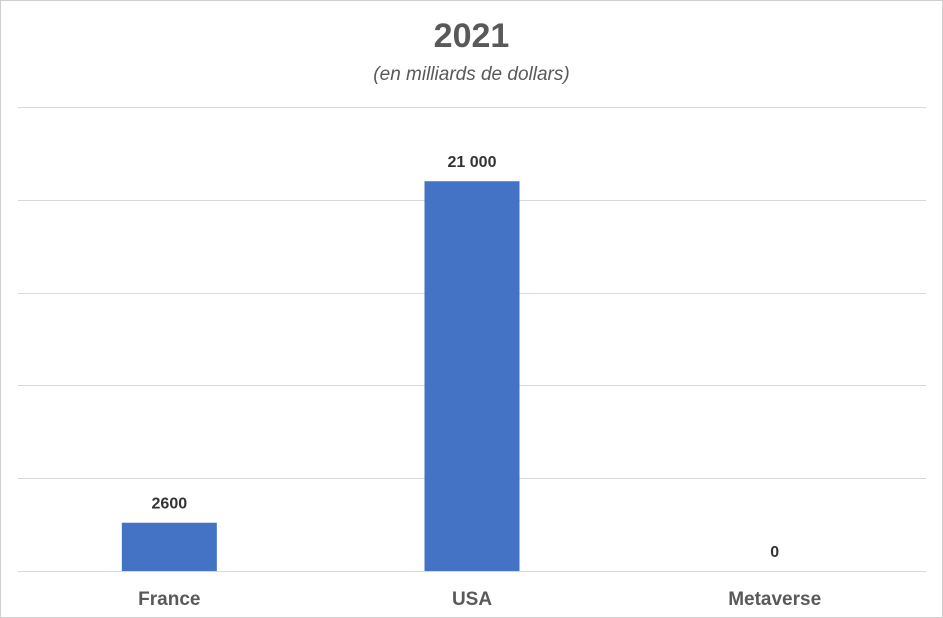 Image resolution: width=943 pixels, height=618 pixels. Describe the element at coordinates (169, 599) in the screenshot. I see `x-tick-label-france: France` at that location.